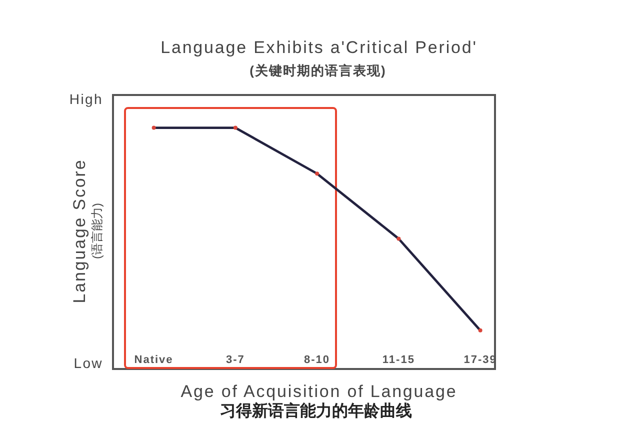 The width and height of the screenshot is (633, 446). What do you see at coordinates (154, 360) in the screenshot?
I see `x-tick-label: Native` at bounding box center [154, 360].